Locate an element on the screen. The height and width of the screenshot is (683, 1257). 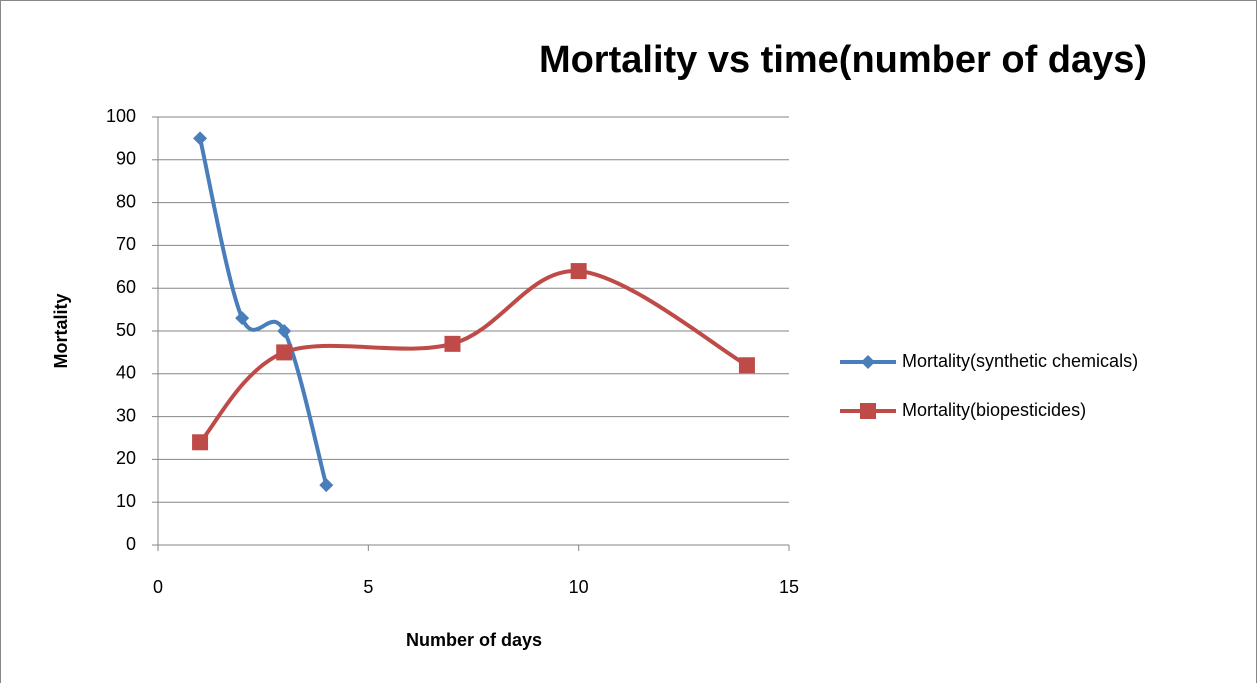
legend-label: Mortality(synthetic chemicals) is located at coordinates (1020, 361).